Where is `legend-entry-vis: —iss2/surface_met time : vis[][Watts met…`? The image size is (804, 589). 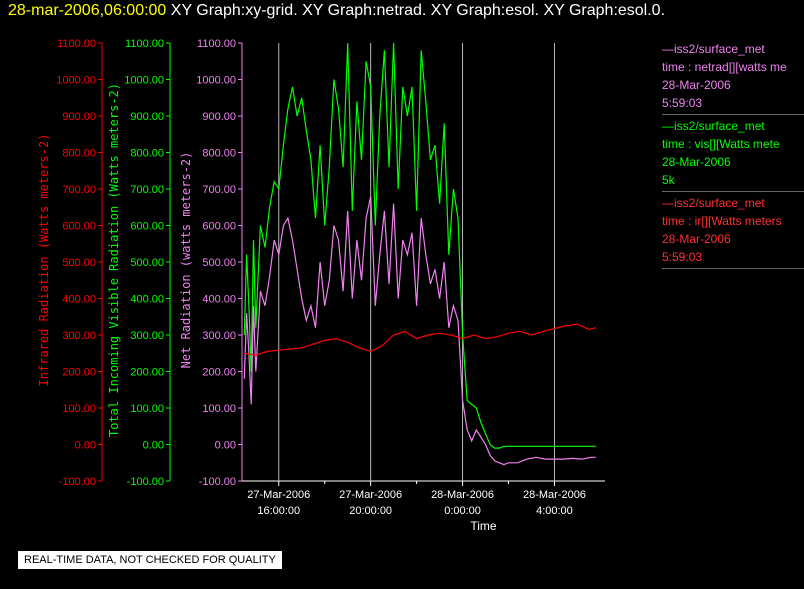
legend-entry-vis: —iss2/surface_met time : vis[][Watts met… is located at coordinates (733, 154).